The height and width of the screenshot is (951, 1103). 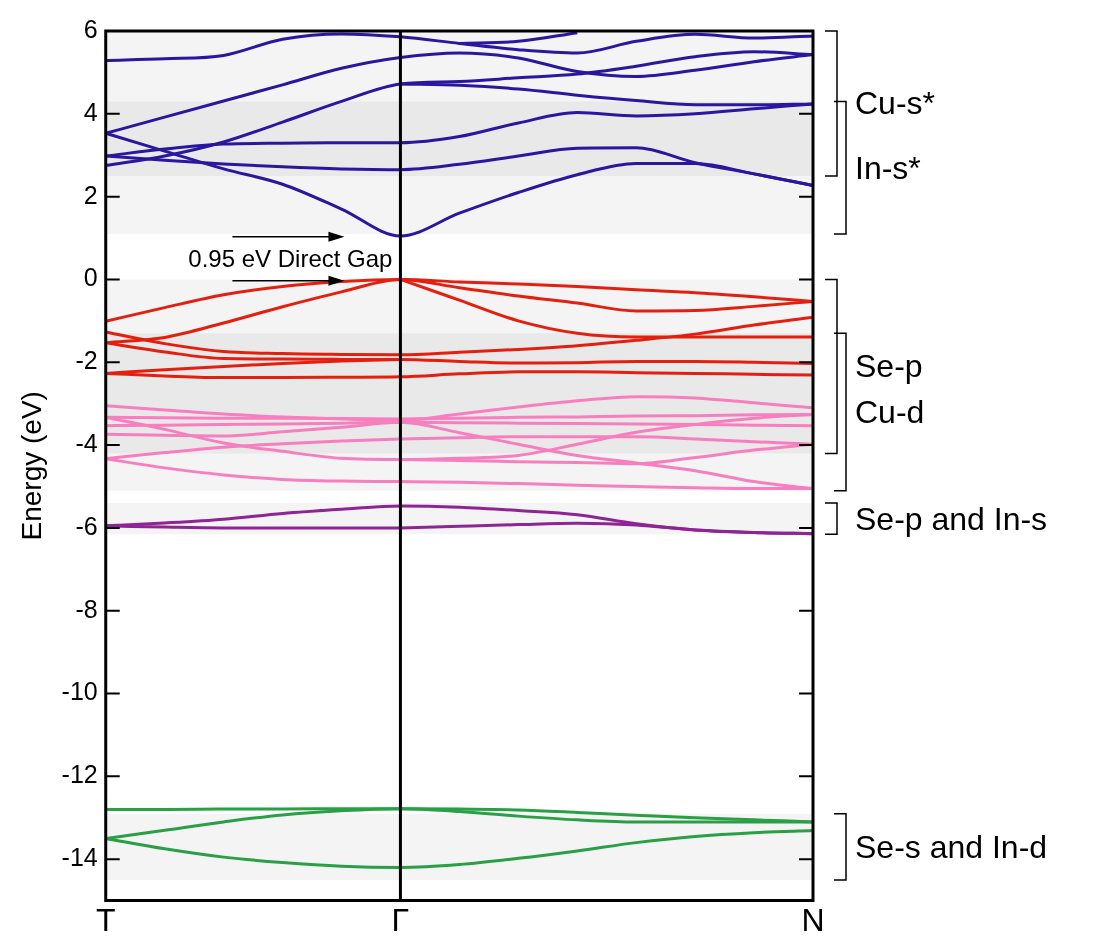 I want to click on y-tick-label: -12, so click(x=79, y=774).